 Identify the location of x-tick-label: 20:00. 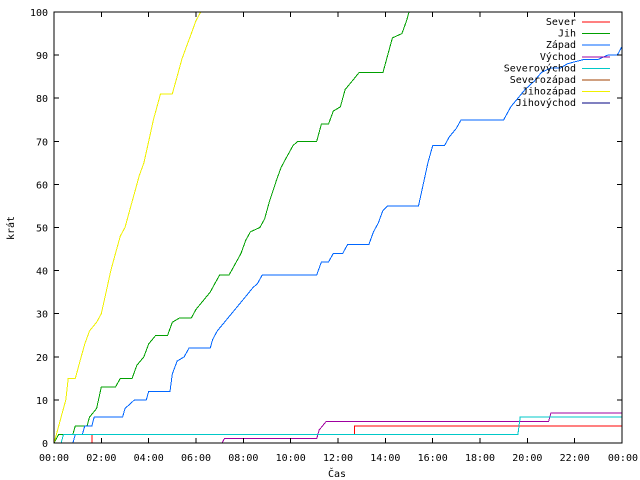
(527, 458).